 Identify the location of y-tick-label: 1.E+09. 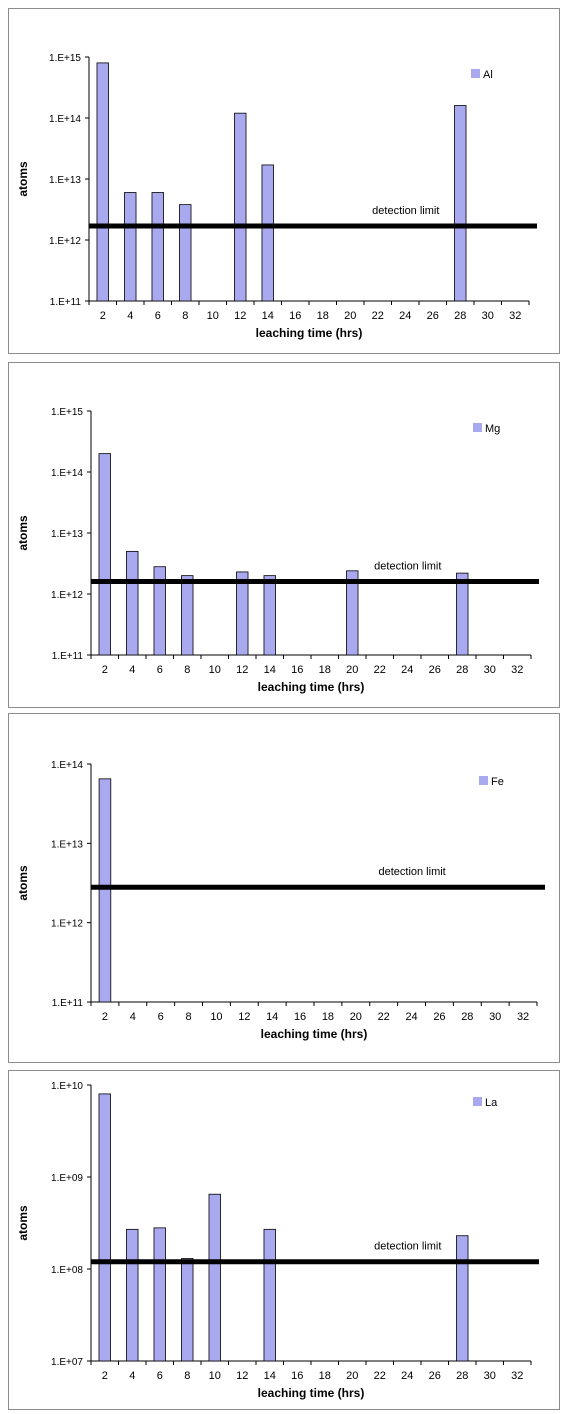
(67, 1178).